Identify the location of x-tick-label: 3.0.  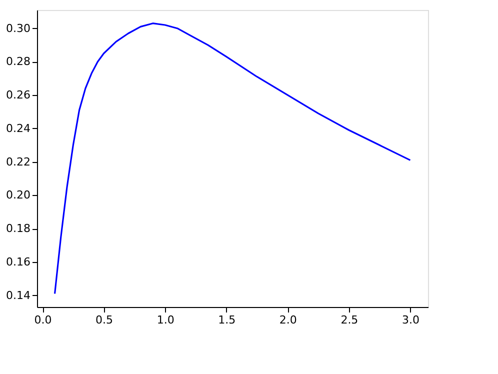
(411, 320).